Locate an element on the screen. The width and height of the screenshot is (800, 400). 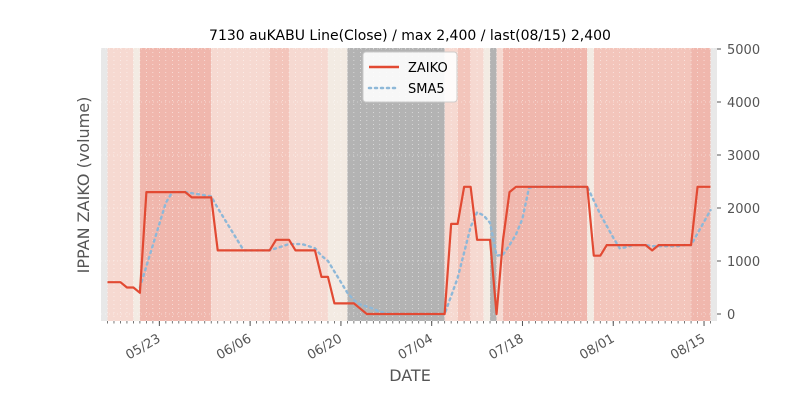
x-axis-label: DATE is located at coordinates (410, 375).